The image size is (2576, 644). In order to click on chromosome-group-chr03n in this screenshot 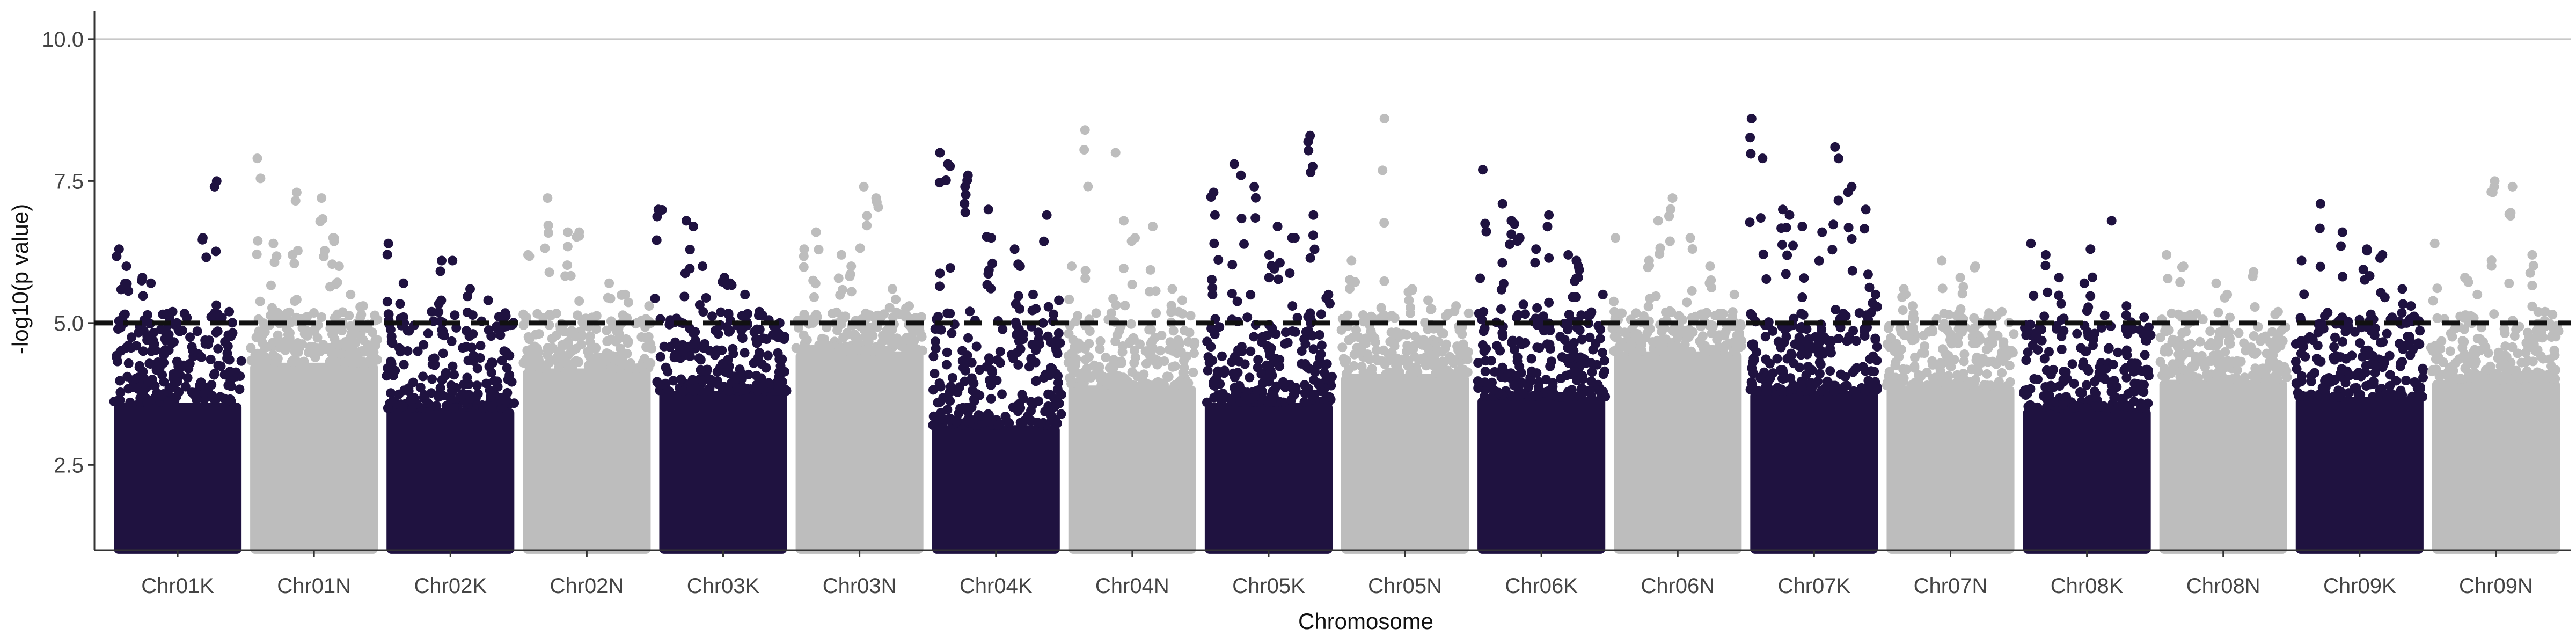, I will do `click(859, 367)`.